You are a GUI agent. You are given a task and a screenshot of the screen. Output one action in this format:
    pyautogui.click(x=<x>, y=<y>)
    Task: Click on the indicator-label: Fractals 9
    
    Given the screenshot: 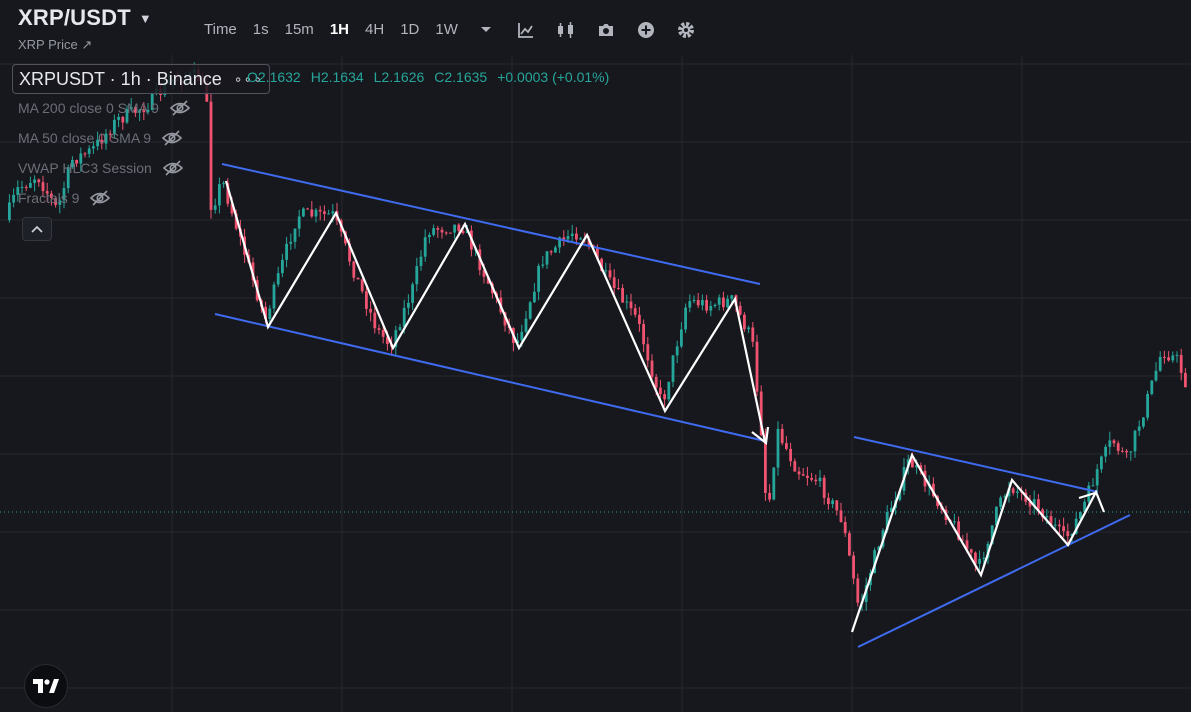 What is the action you would take?
    pyautogui.click(x=49, y=198)
    